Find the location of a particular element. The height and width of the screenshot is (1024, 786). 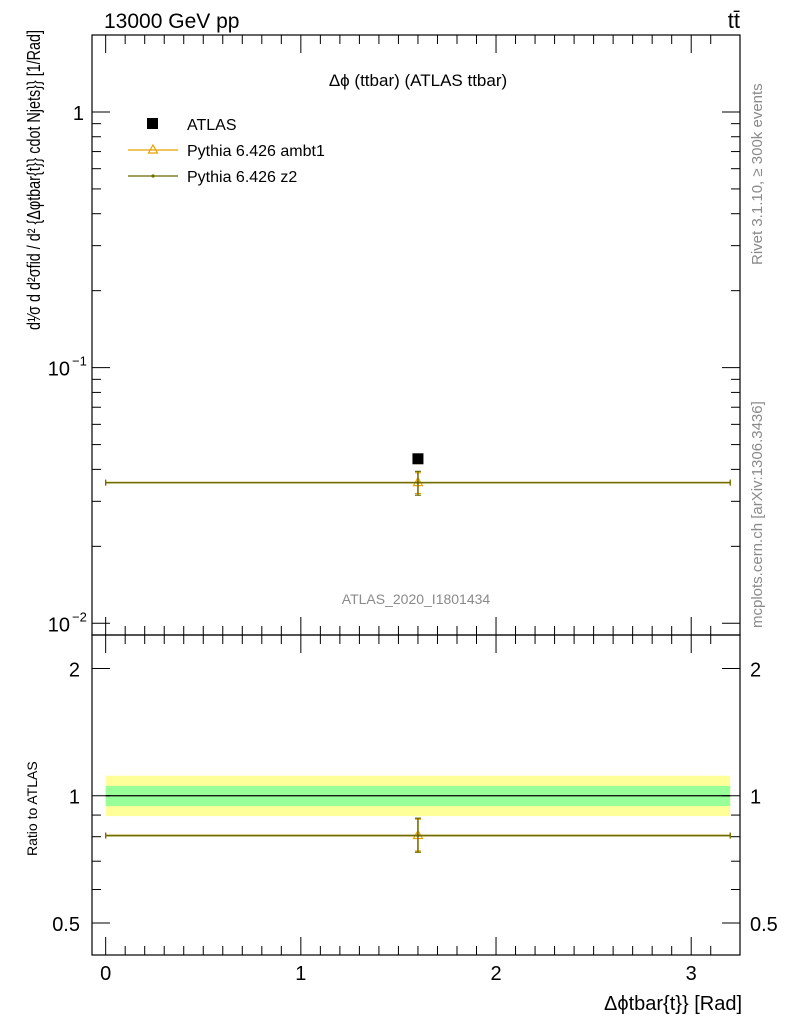

rivet-version-text: Rivet 3.1.10, ≥ 300k events is located at coordinates (757, 174).